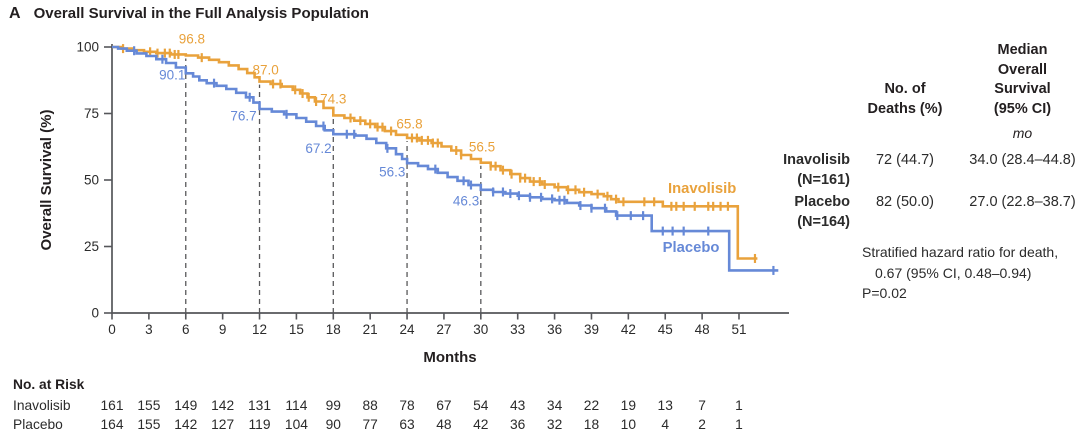 This screenshot has height=441, width=1080. Describe the element at coordinates (172, 75) in the screenshot. I see `landmark-value-label: 90.1` at that location.